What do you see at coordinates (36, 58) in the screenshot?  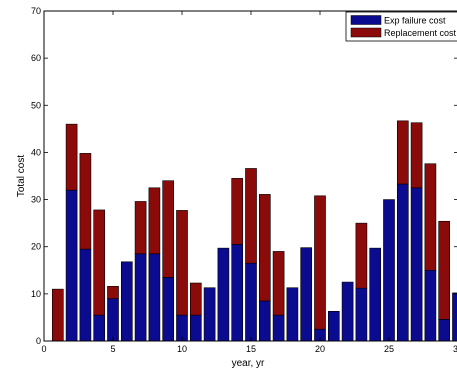 I see `y-tick-label: 60` at bounding box center [36, 58].